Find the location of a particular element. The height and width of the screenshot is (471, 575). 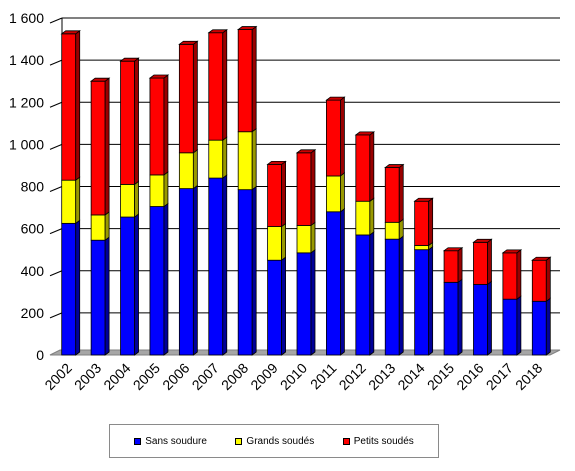

x-tick-label: 2004 is located at coordinates (116, 376).